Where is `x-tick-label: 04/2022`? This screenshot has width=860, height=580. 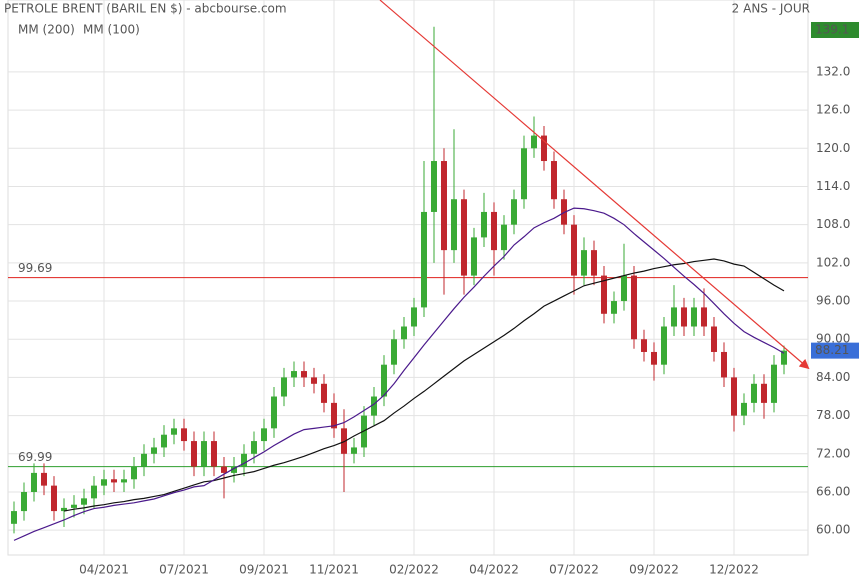 x-tick-label: 04/2022 is located at coordinates (494, 570).